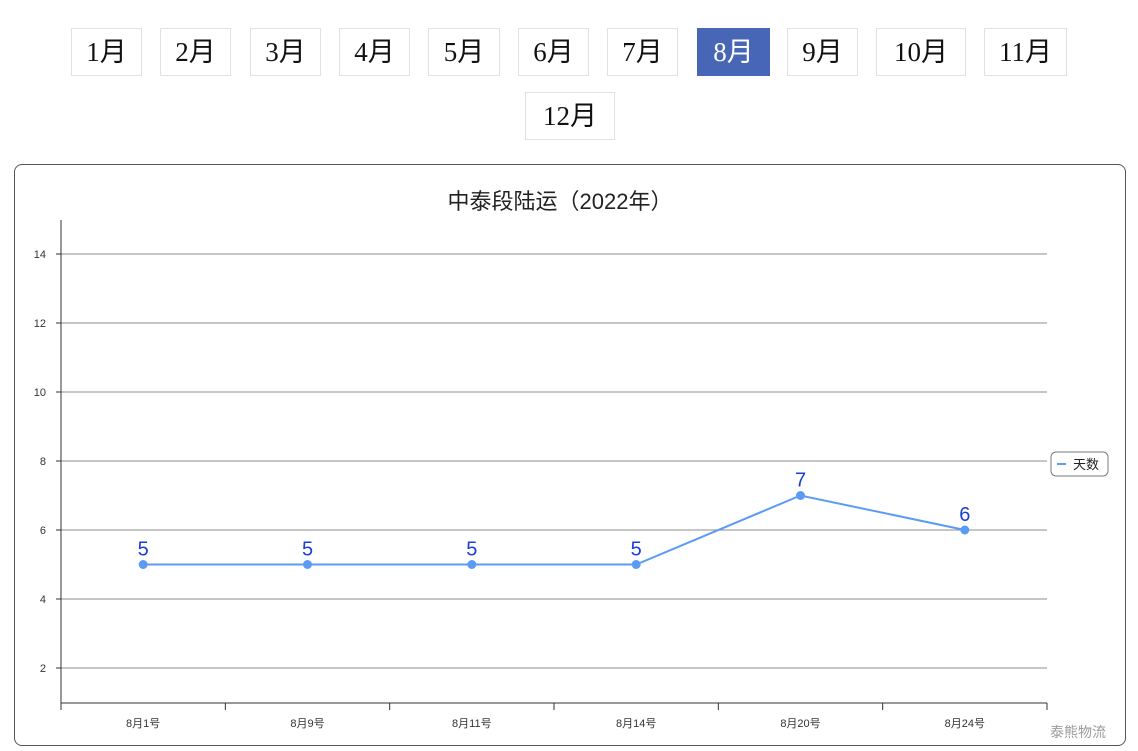 The width and height of the screenshot is (1138, 751). What do you see at coordinates (106, 52) in the screenshot?
I see `month-tab-1: 1月` at bounding box center [106, 52].